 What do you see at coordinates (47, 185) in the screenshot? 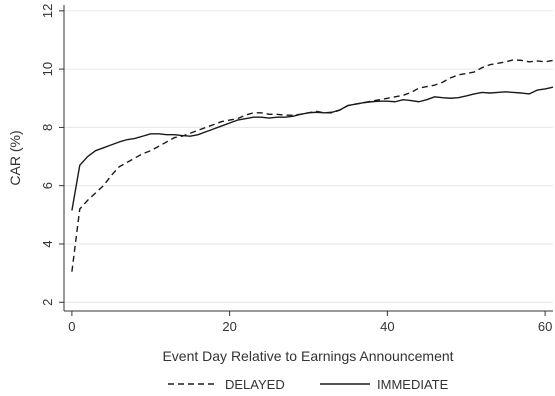
I see `y-tick-label: 6` at bounding box center [47, 185].